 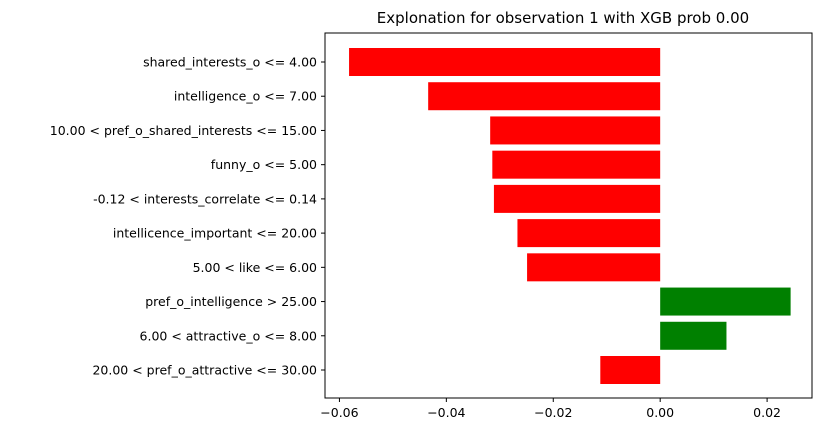 I want to click on y-tick-label: 5.00 < like <= 6.00, so click(x=255, y=267).